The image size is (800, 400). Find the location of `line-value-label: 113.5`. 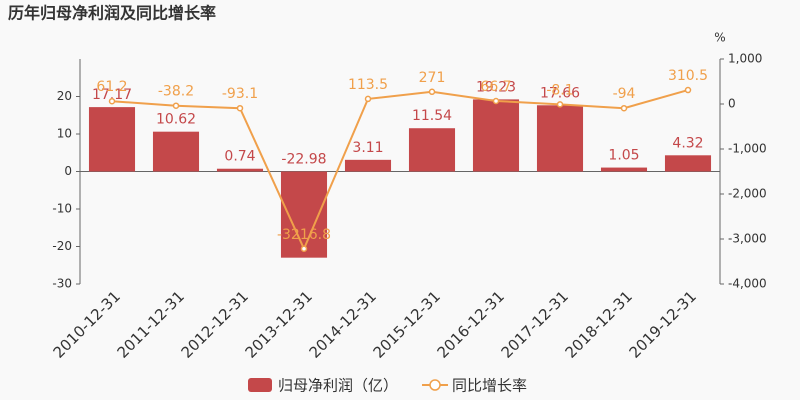

line-value-label: 113.5 is located at coordinates (368, 85).